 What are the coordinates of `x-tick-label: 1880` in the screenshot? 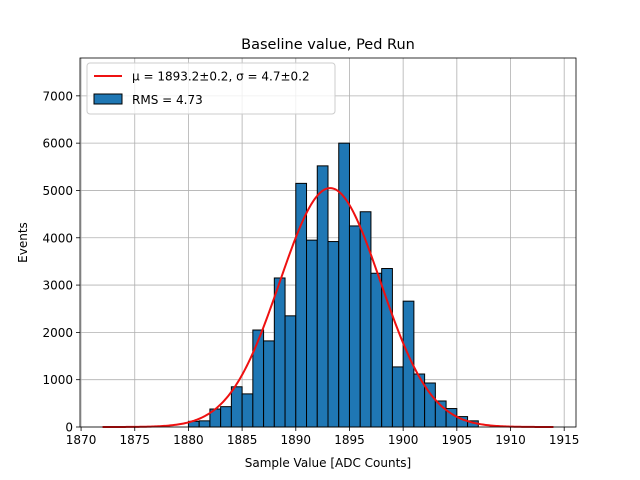 It's located at (188, 440).